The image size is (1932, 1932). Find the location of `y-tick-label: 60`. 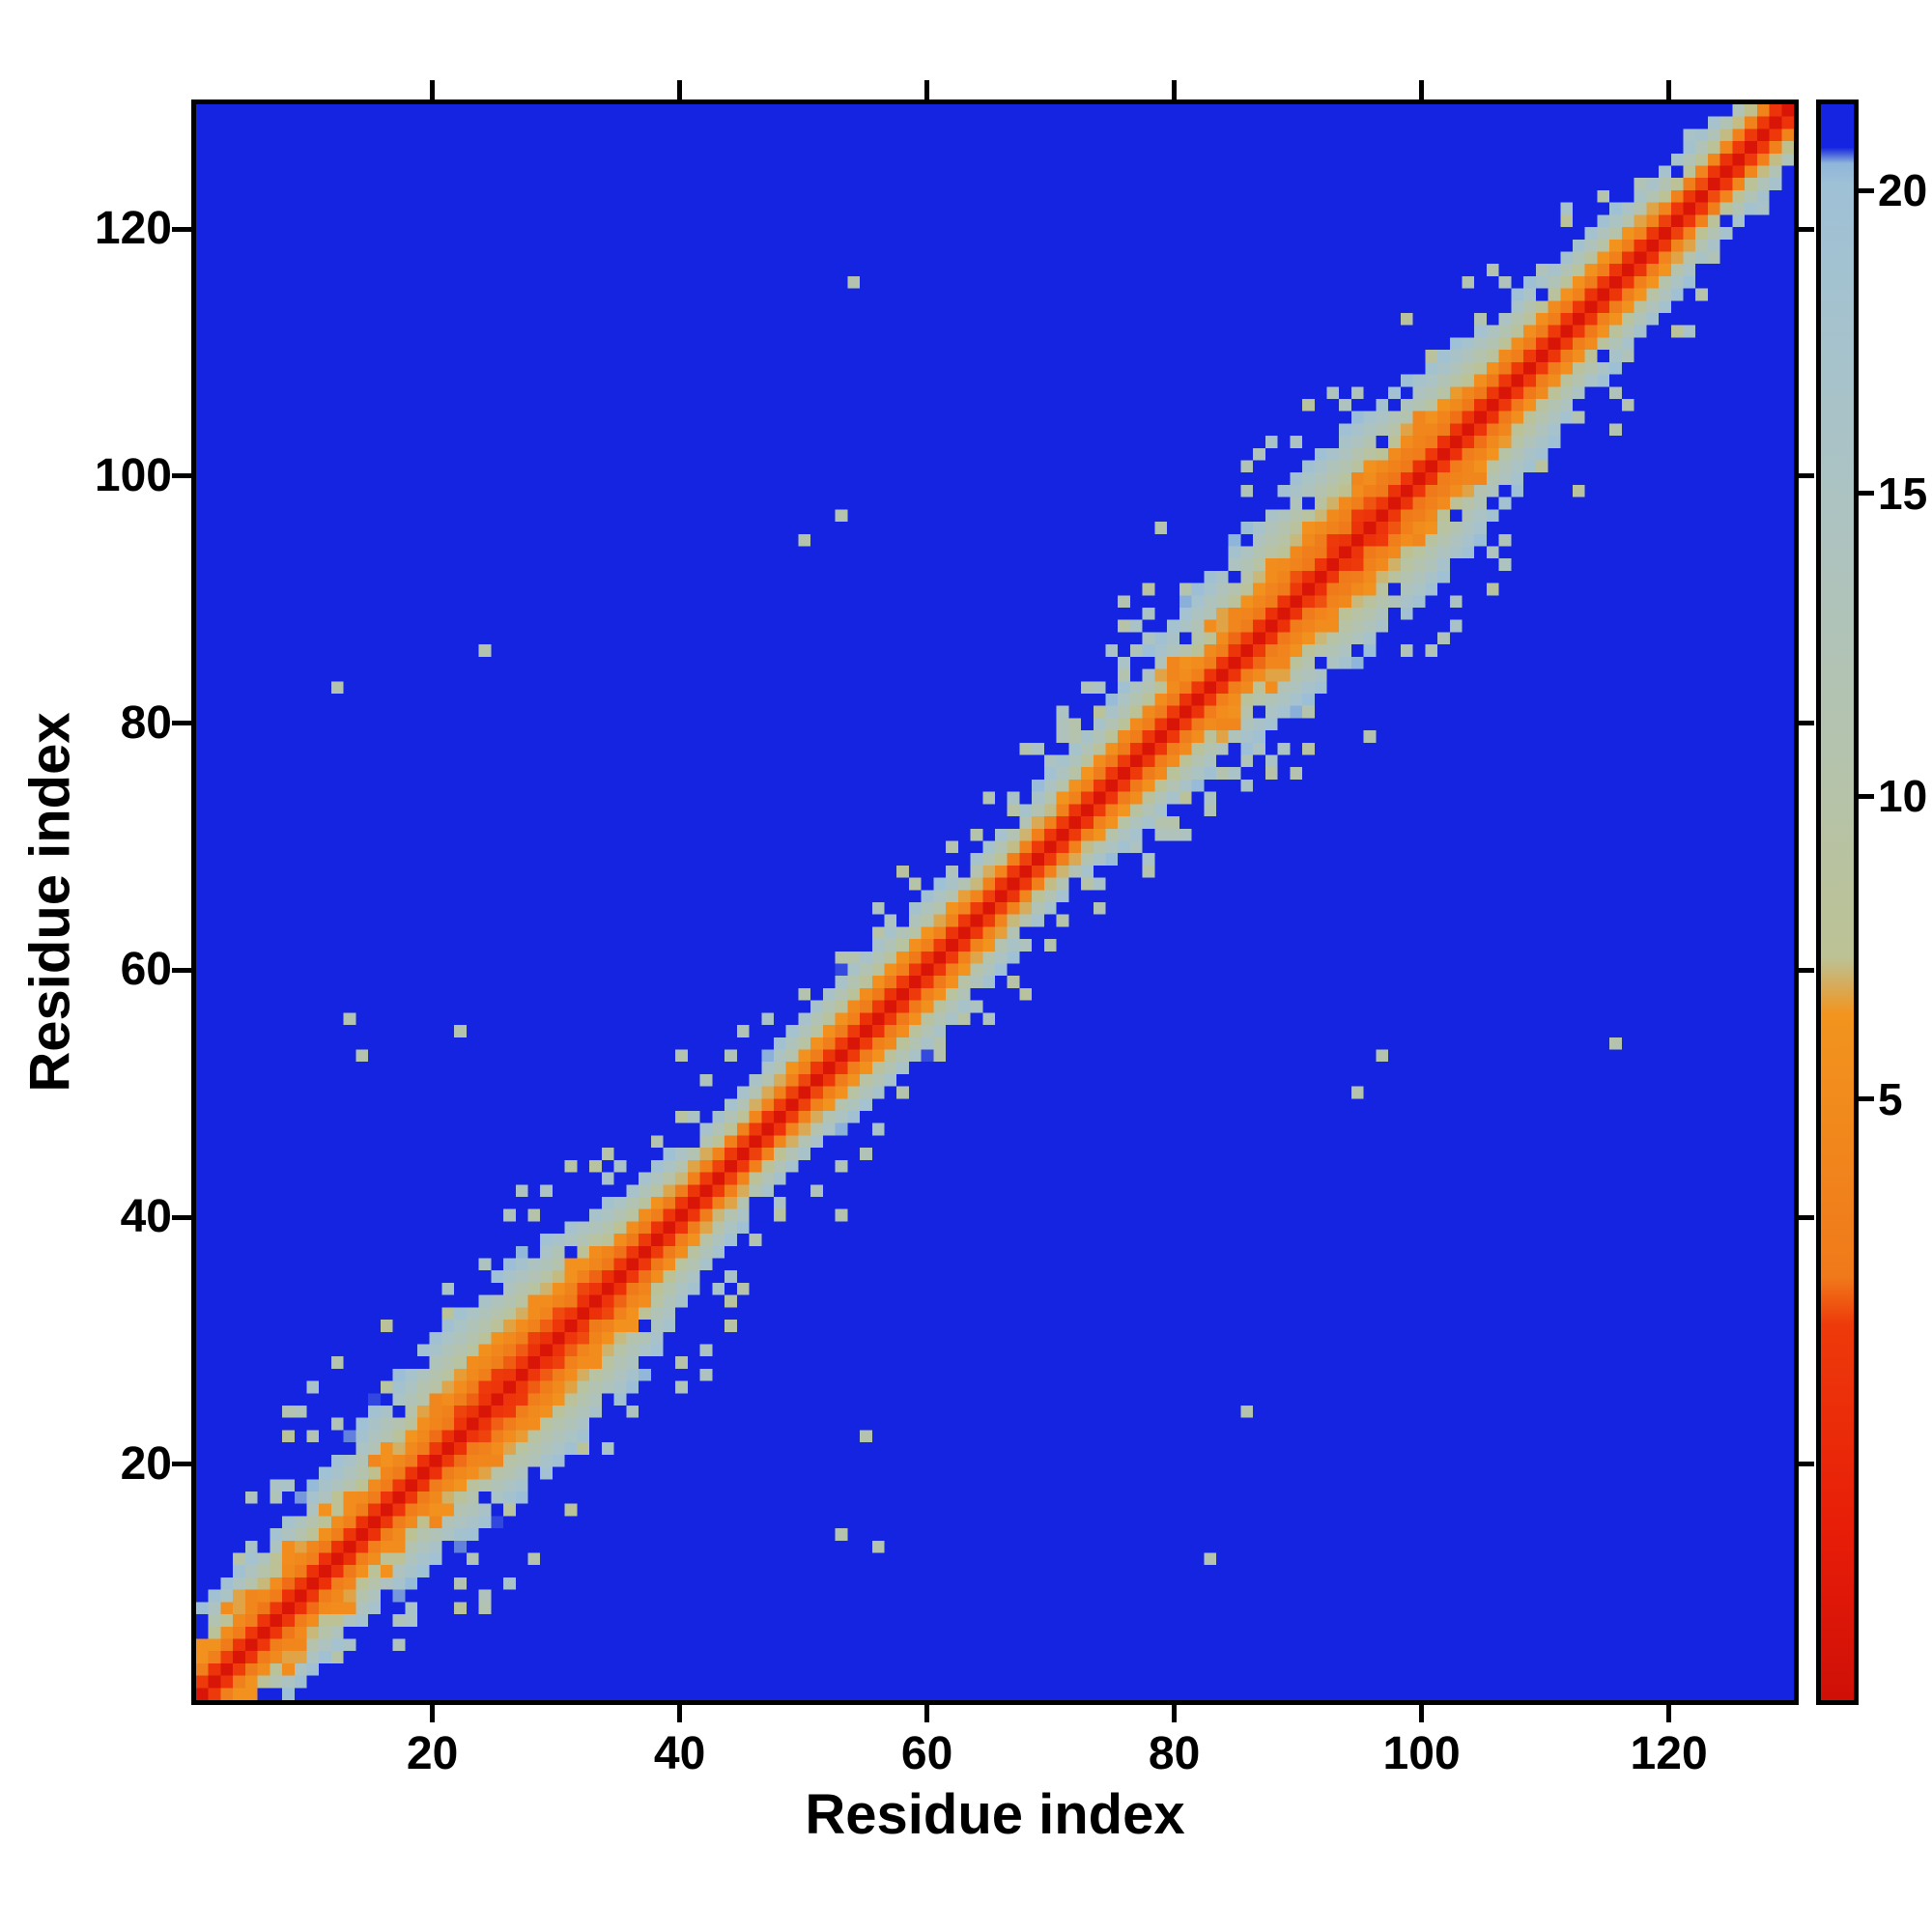

y-tick-label: 60 is located at coordinates (146, 970).